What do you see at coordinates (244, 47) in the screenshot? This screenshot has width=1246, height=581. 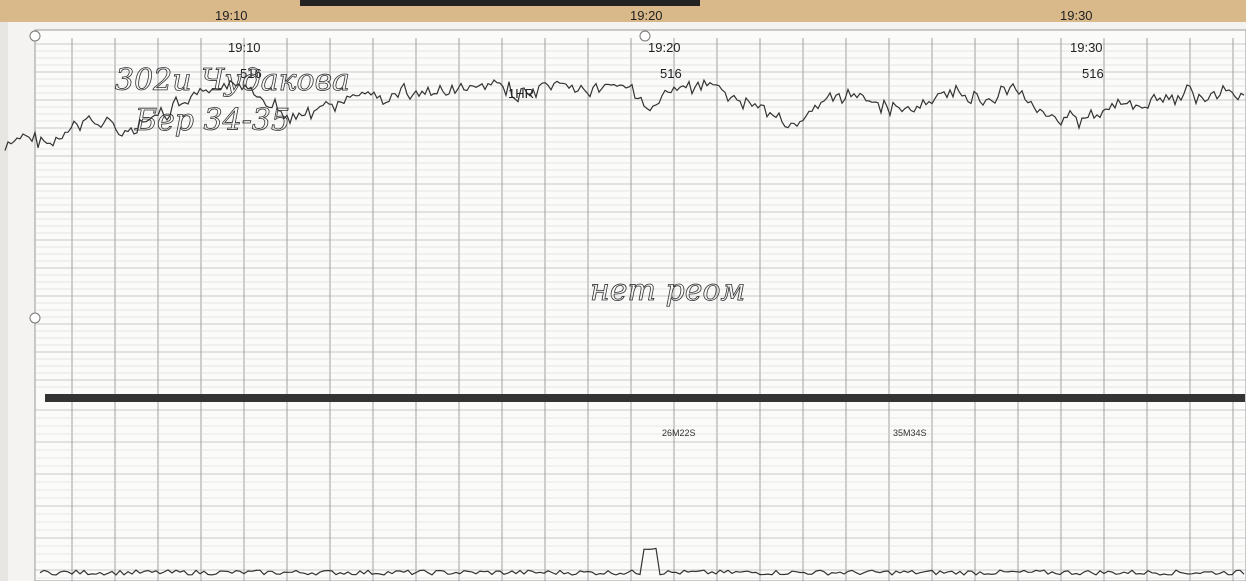 I see `time-mark: 19:10` at bounding box center [244, 47].